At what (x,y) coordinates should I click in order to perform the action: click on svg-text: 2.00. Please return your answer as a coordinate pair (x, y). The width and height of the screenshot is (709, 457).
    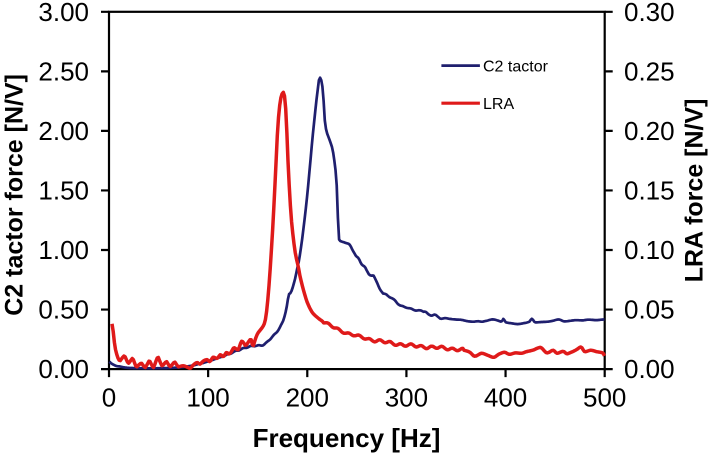
    Looking at the image, I should click on (63, 131).